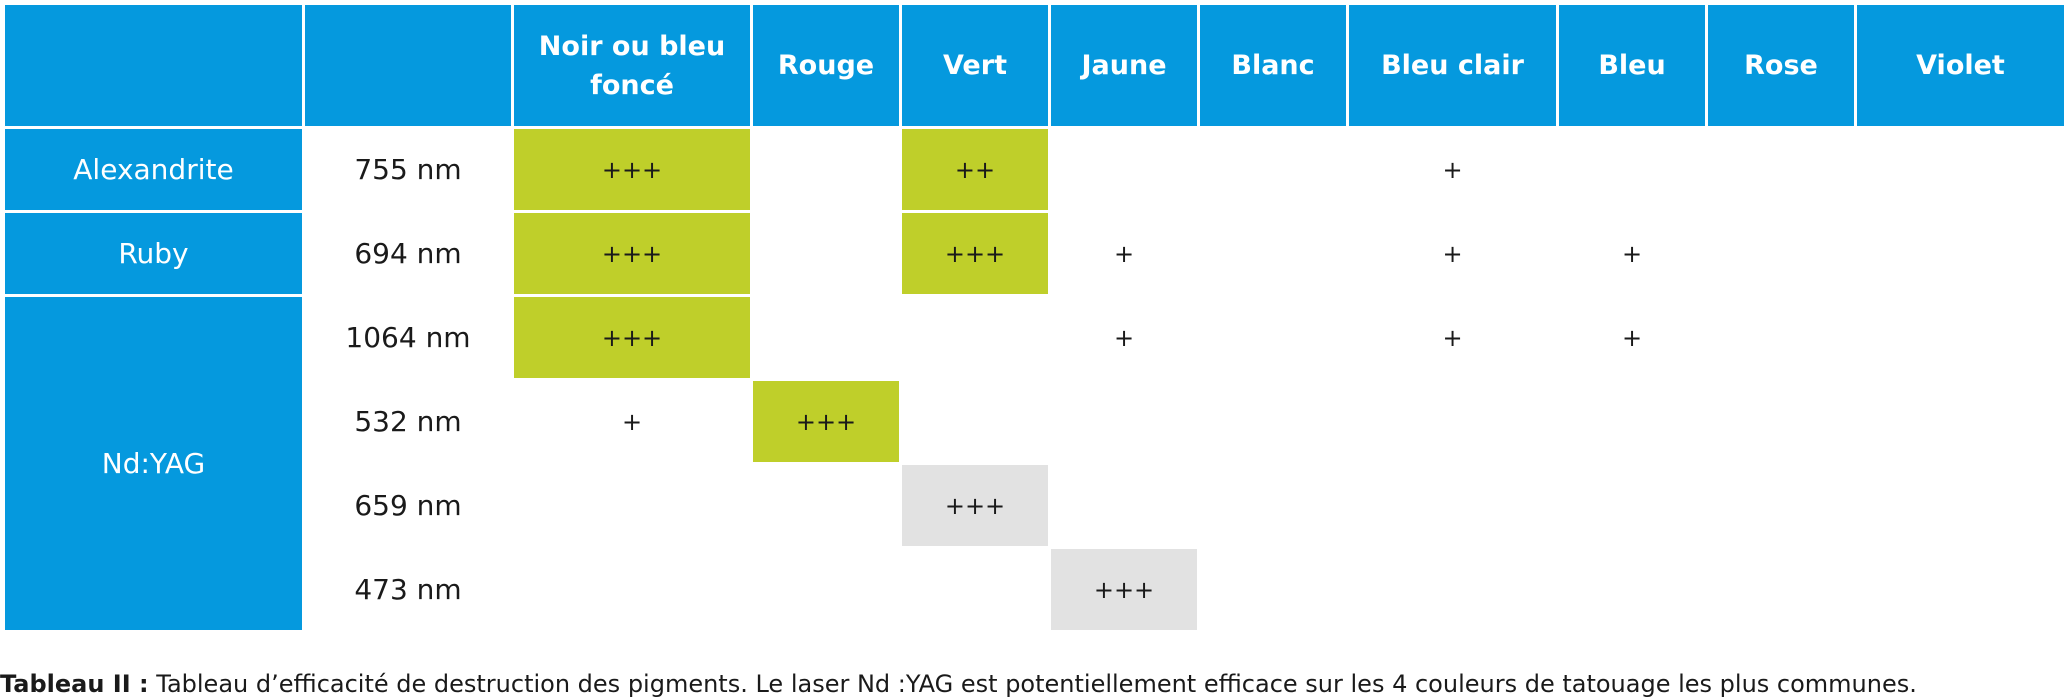 Image resolution: width=2067 pixels, height=699 pixels. Describe the element at coordinates (408, 65) in the screenshot. I see `header-corner-wavelength` at that location.